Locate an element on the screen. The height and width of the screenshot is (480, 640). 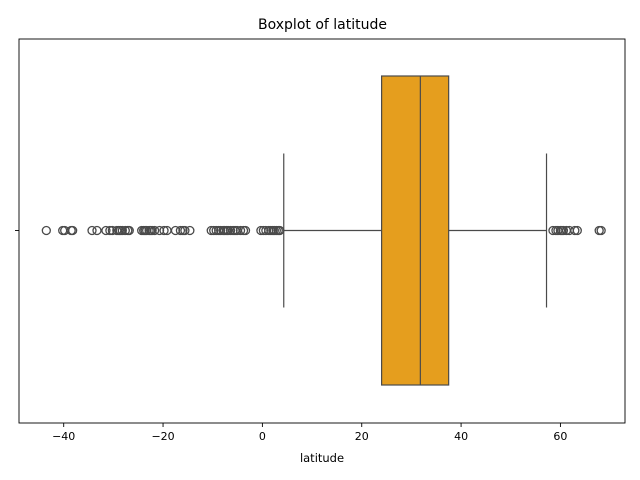
x-tick-label: 40 is located at coordinates (461, 436).